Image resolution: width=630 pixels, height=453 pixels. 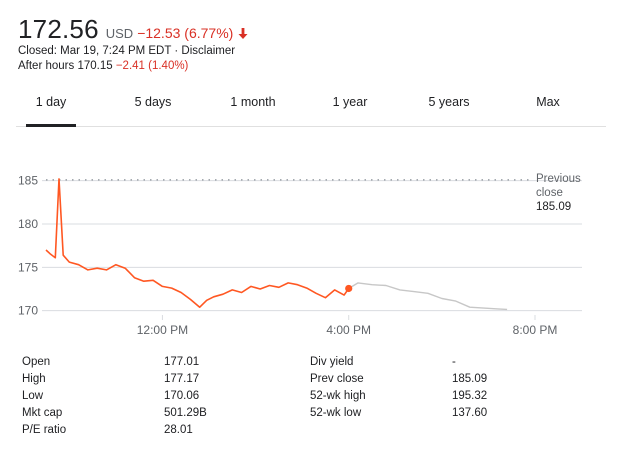 What do you see at coordinates (348, 330) in the screenshot?
I see `x-tick-label: 4:00 PM` at bounding box center [348, 330].